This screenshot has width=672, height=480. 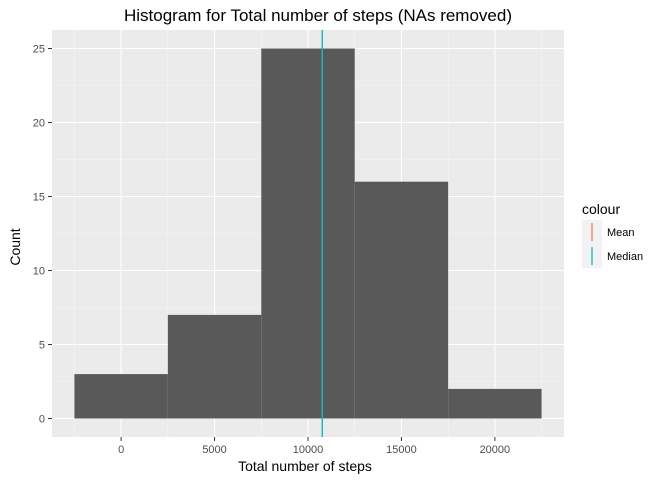 What do you see at coordinates (121, 450) in the screenshot?
I see `x-tick-label: 0` at bounding box center [121, 450].